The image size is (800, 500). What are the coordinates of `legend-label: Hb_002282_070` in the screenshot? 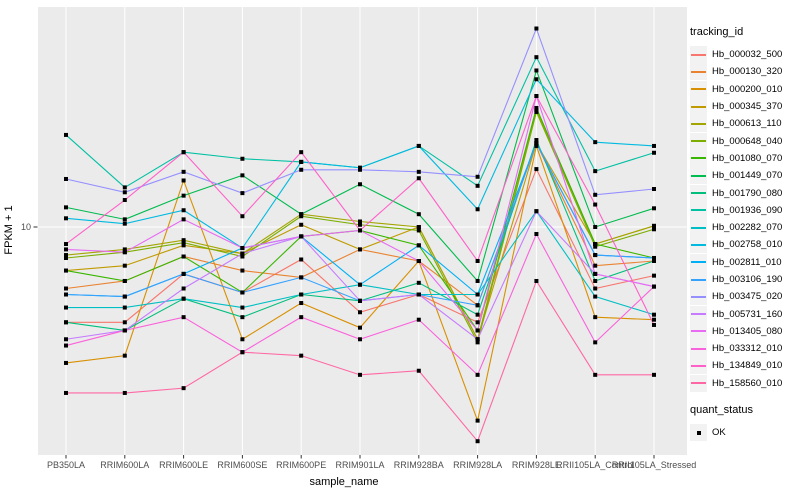 It's located at (747, 228).